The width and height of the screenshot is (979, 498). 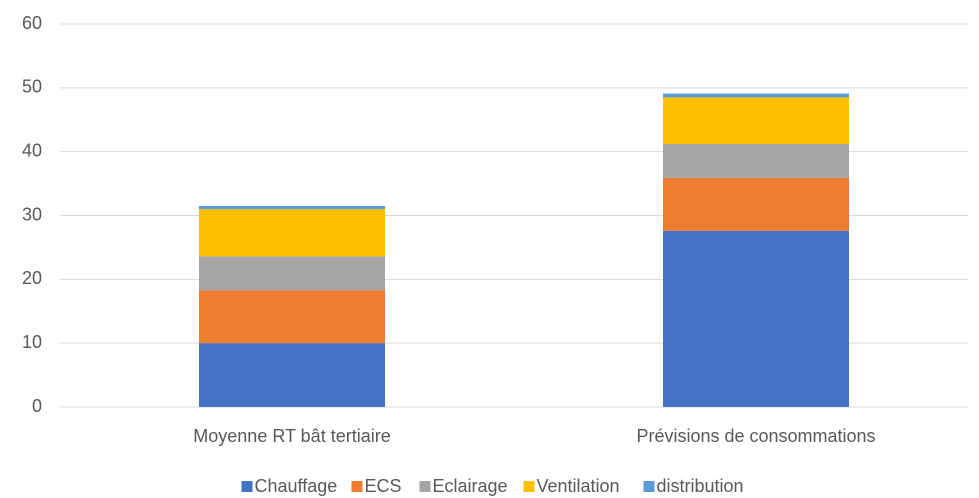 What do you see at coordinates (296, 486) in the screenshot?
I see `legend-label: Chauffage` at bounding box center [296, 486].